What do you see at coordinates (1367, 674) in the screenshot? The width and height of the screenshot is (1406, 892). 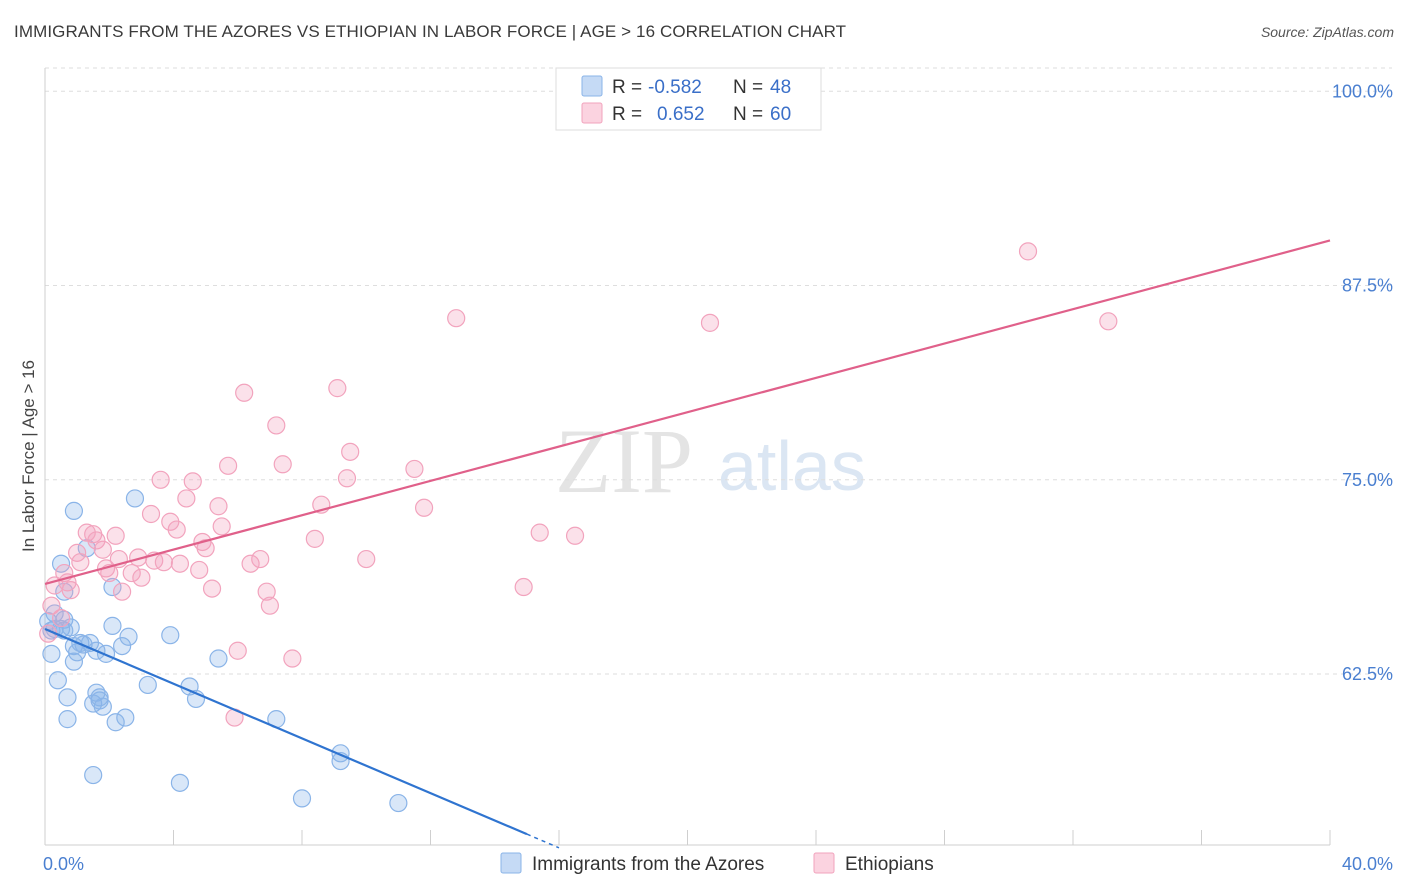 I see `y-tick-label: 62.5%` at bounding box center [1367, 674].